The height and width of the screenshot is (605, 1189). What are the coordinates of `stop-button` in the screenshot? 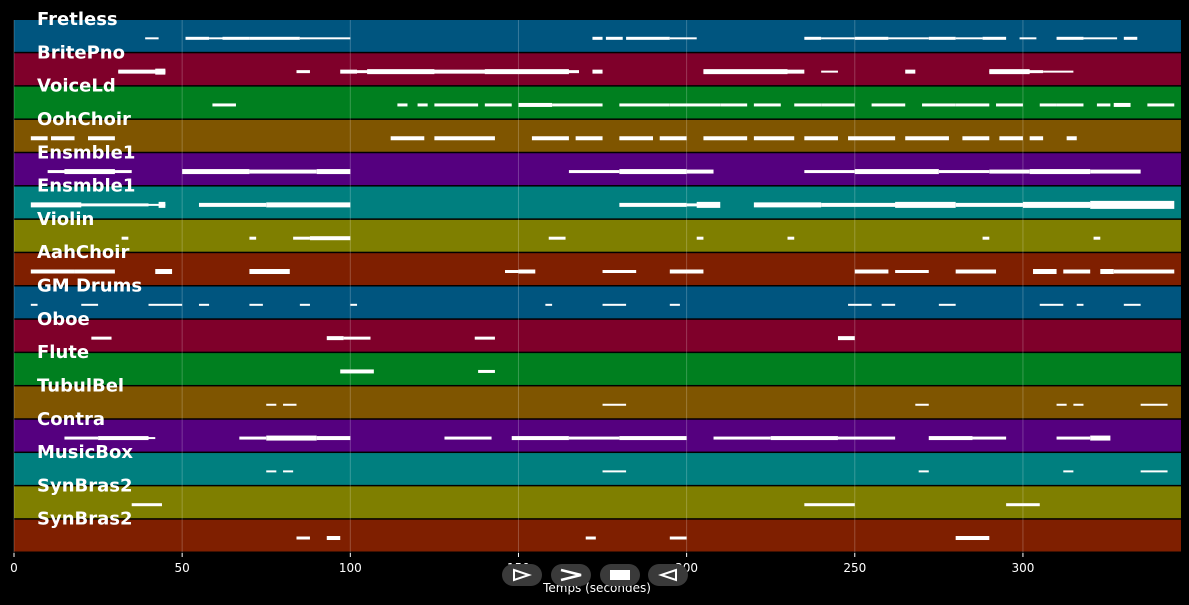 It's located at (620, 575).